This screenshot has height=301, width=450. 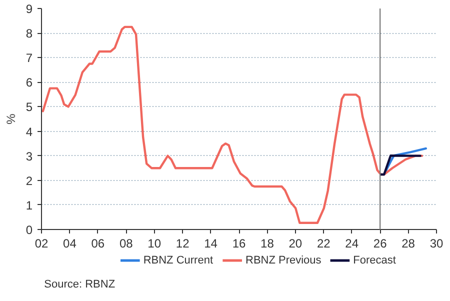 I want to click on y-tick-label: 4, so click(x=29, y=131).